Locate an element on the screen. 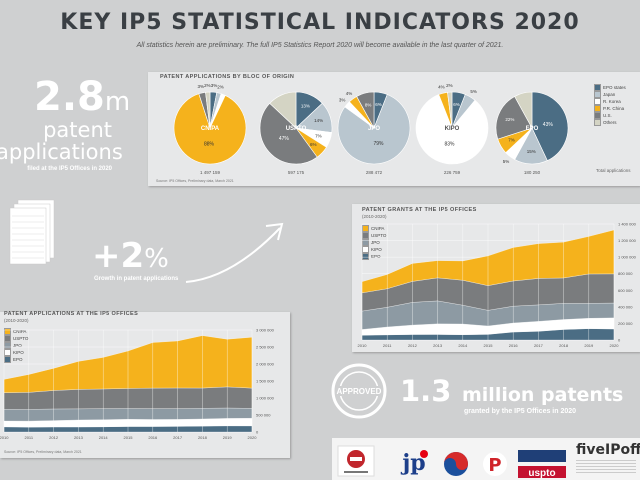 The height and width of the screenshot is (480, 640). applications-chart-subtitle: (2010-2020) is located at coordinates (16, 320).